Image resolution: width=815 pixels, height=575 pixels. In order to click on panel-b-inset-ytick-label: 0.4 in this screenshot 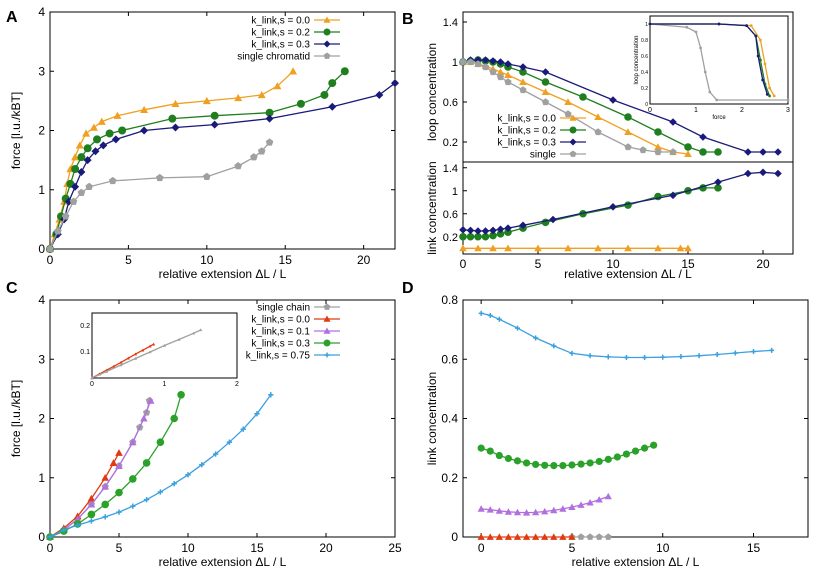, I will do `click(644, 73)`.